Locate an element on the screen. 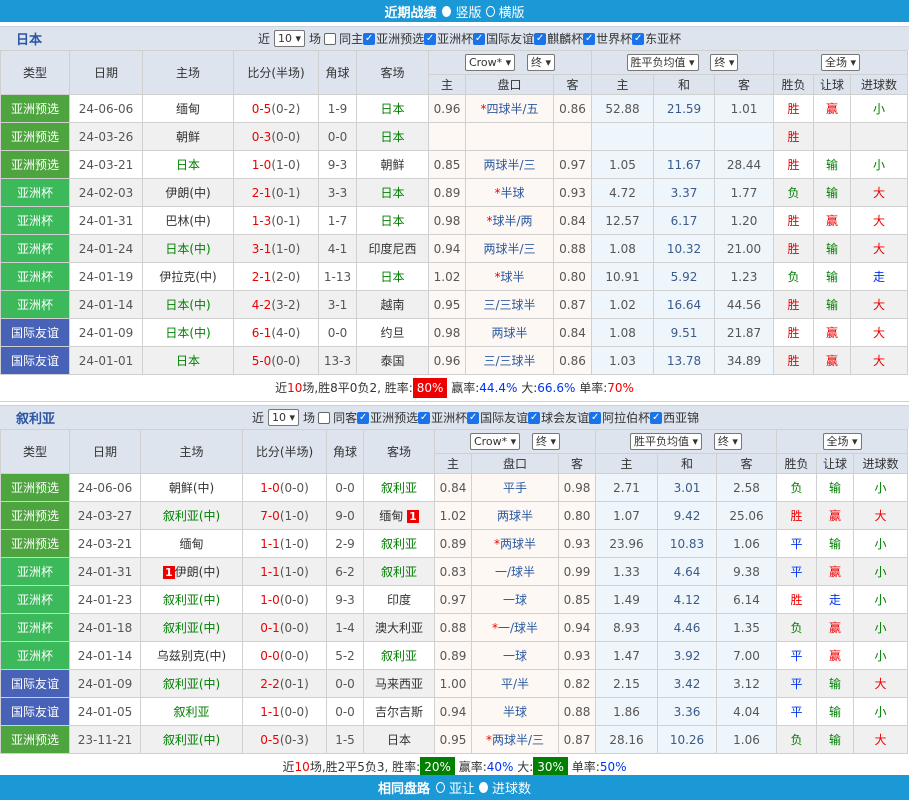 This screenshot has height=800, width=909. radio-goals-label: 进球数 is located at coordinates (512, 789).